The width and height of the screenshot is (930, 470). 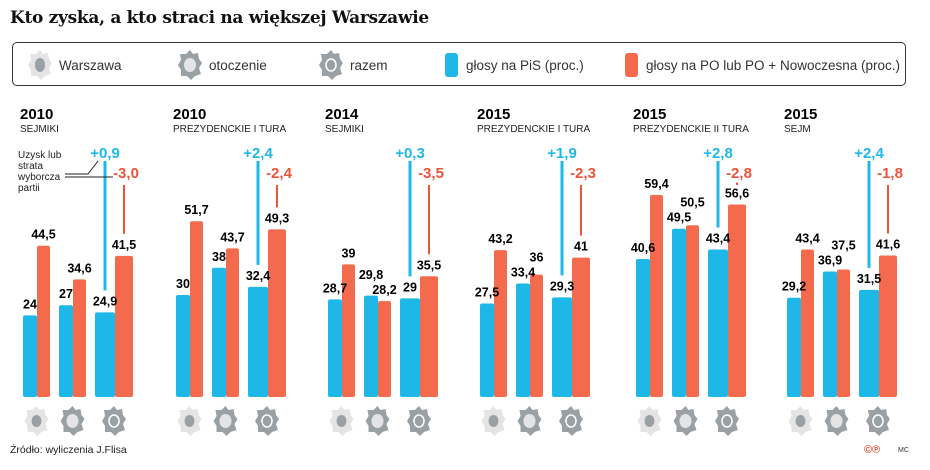 I want to click on value-label-po: 50,5, so click(x=692, y=203).